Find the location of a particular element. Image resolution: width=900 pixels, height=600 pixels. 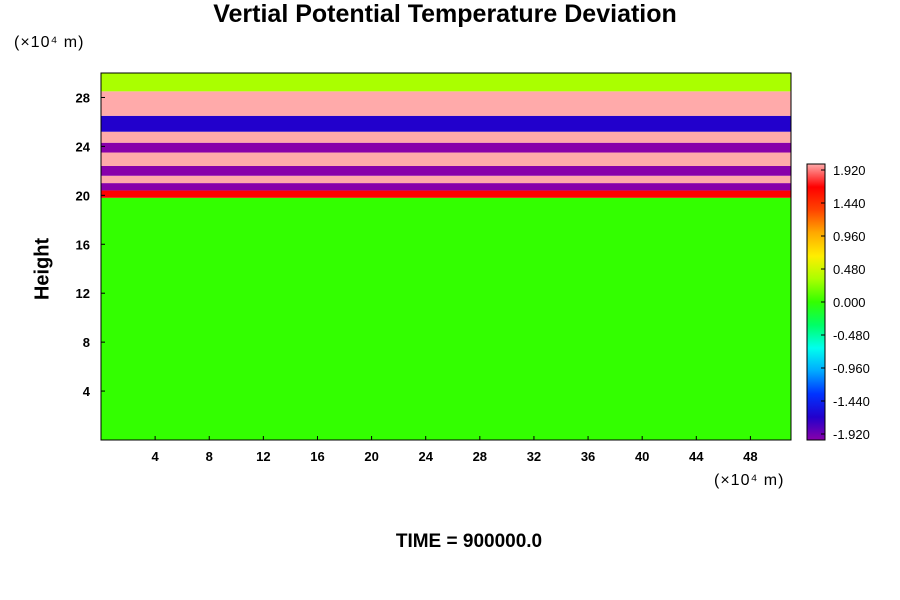

y-tick-label: 20 is located at coordinates (83, 195).